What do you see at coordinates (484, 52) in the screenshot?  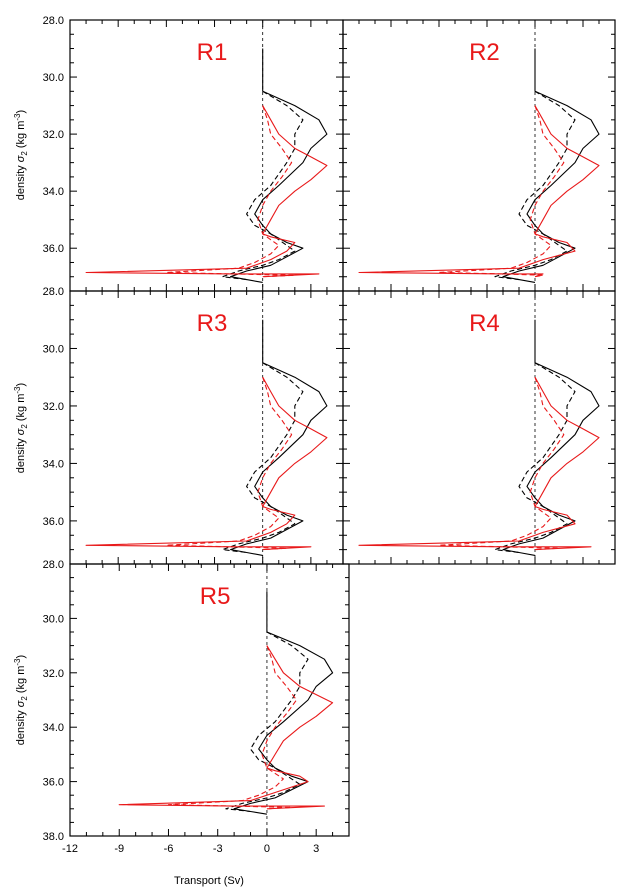 I see `panel-title: R2` at bounding box center [484, 52].